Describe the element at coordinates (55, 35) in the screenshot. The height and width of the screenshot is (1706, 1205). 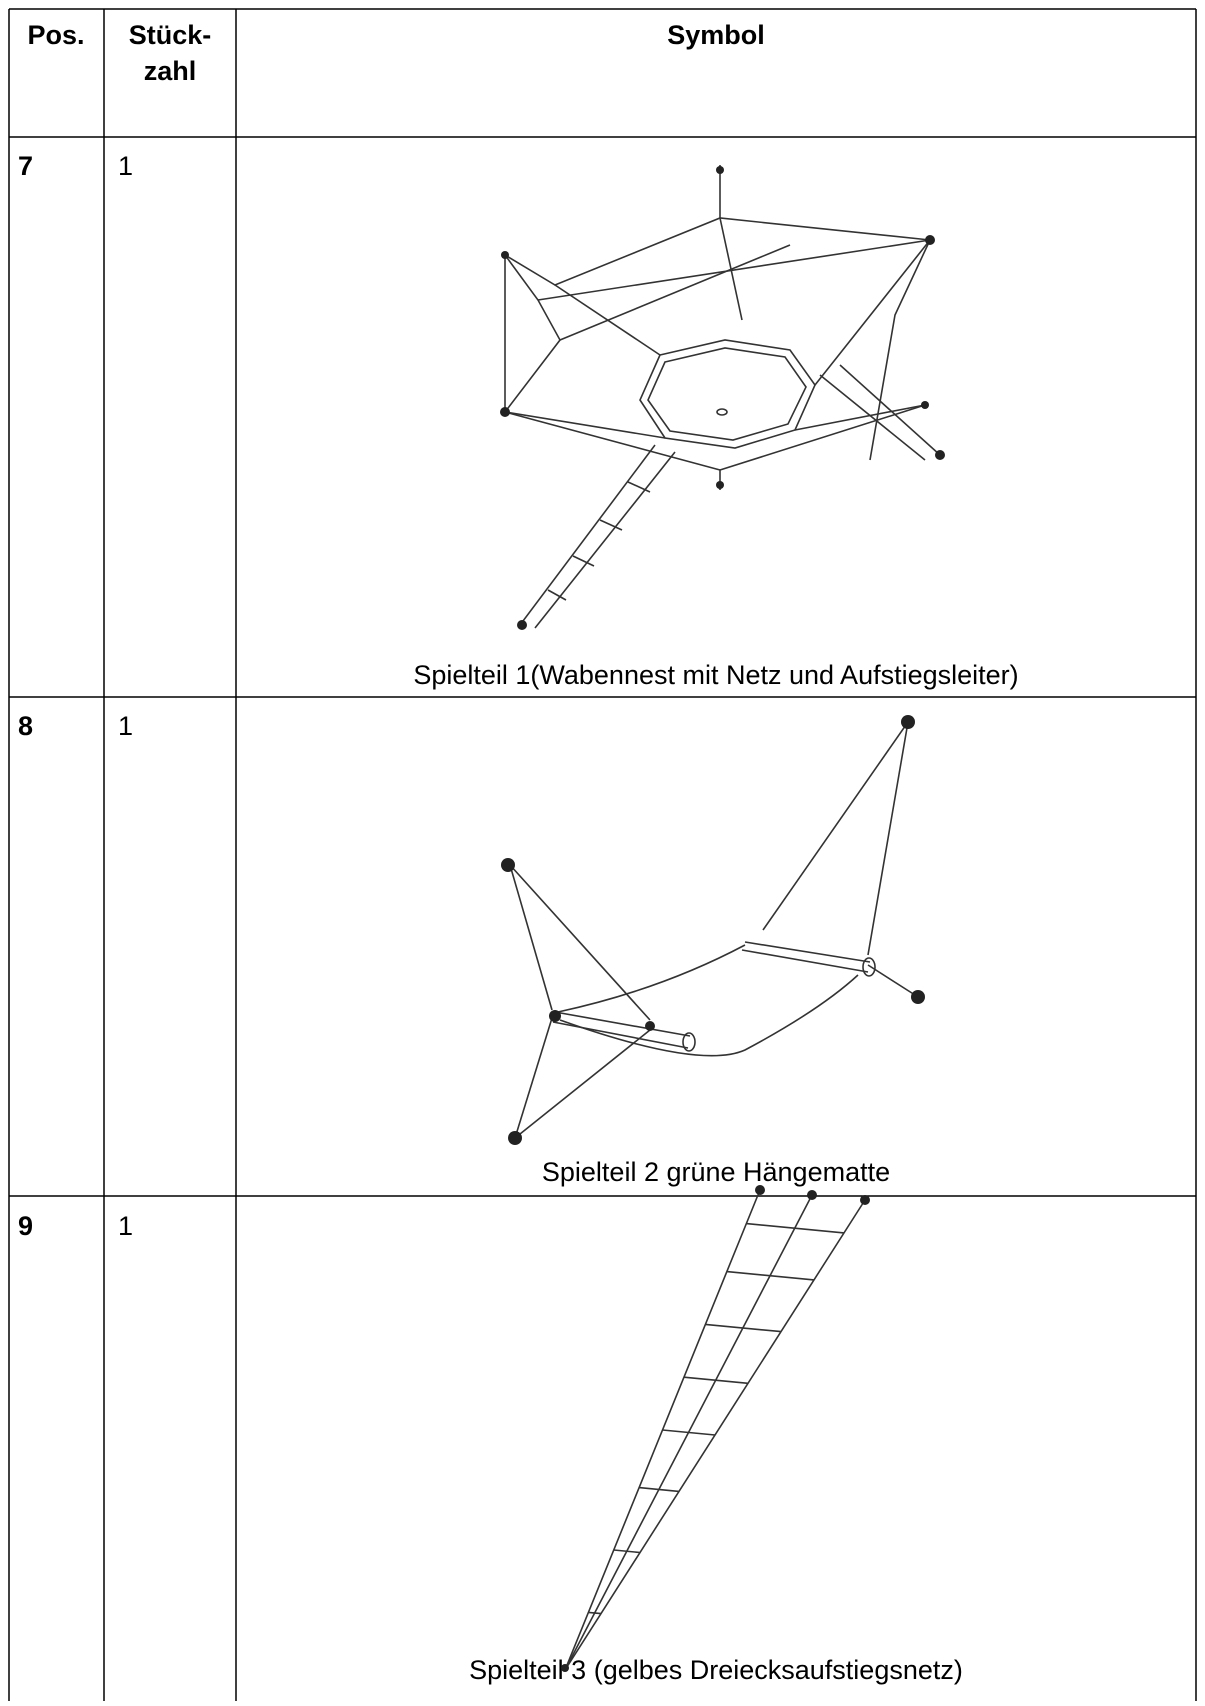
I see `header-cell: Pos.` at that location.